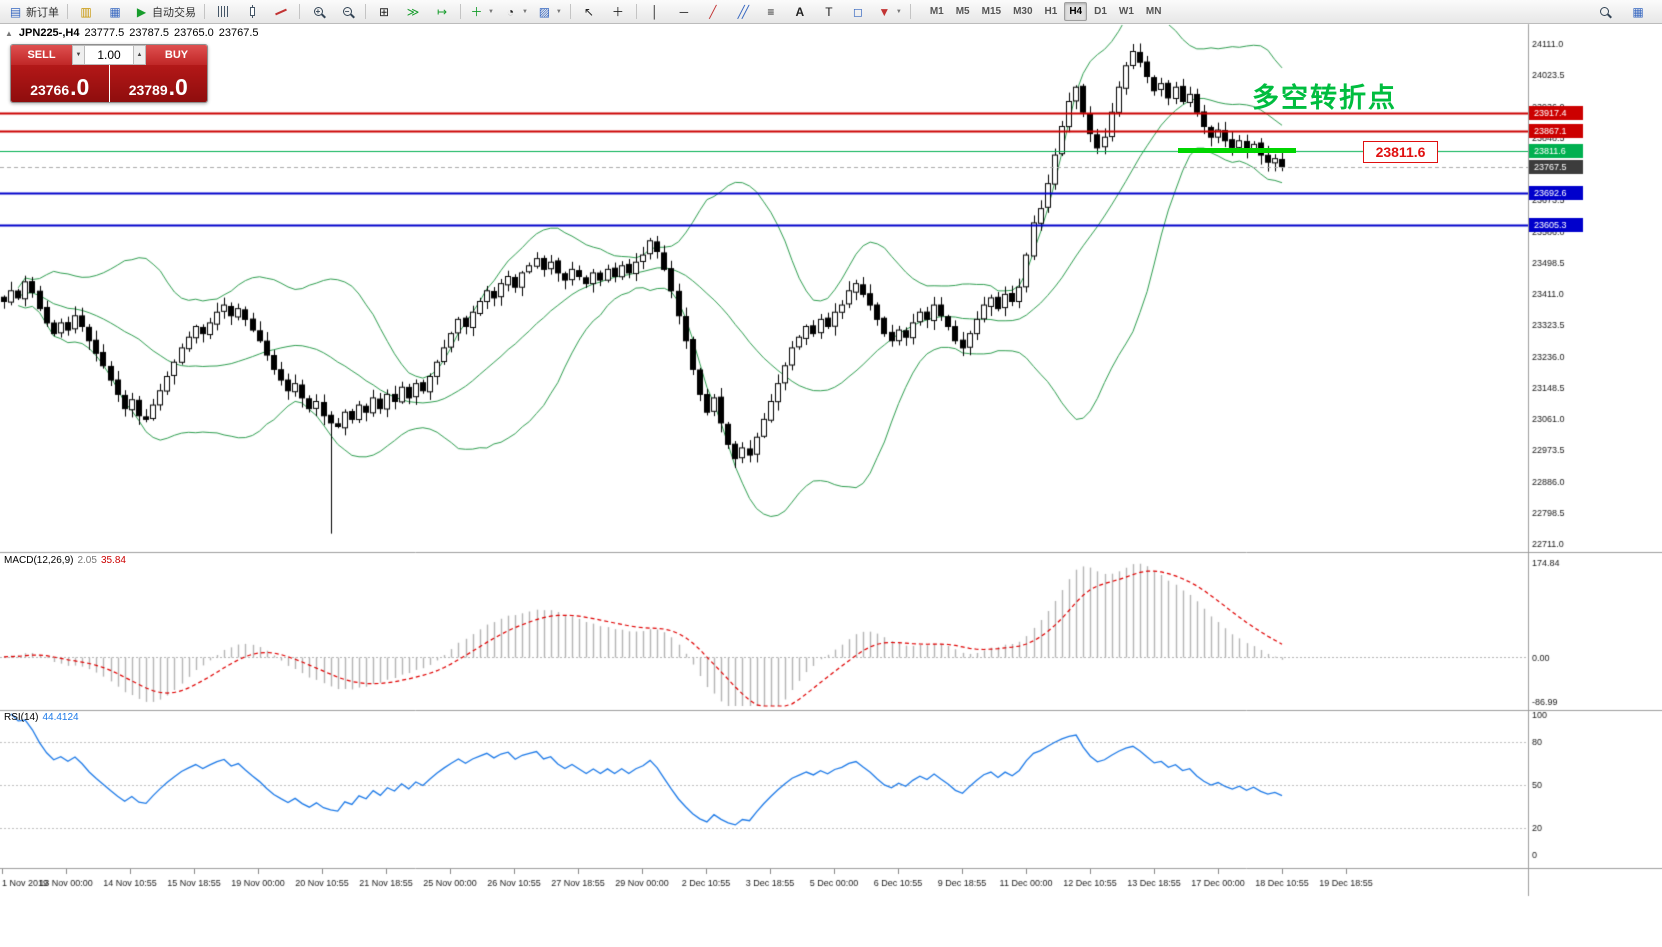 The image size is (1662, 947). I want to click on candlestick-chart-icon, so click(252, 11).